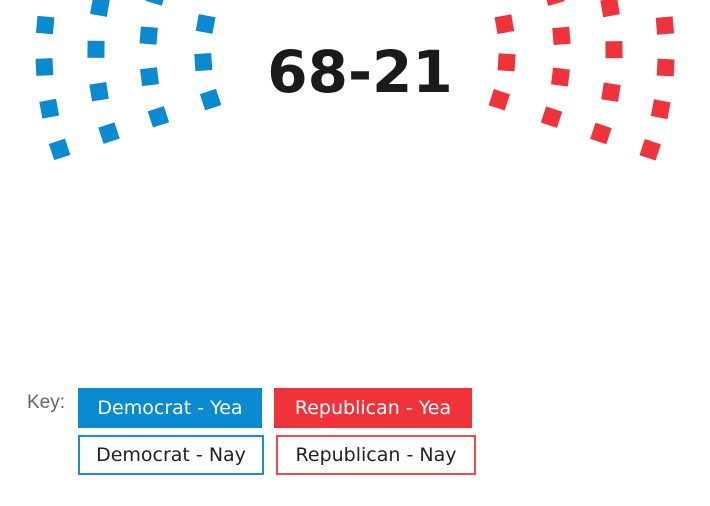  Describe the element at coordinates (373, 408) in the screenshot. I see `legend-republican-yea: Republican - Yea` at that location.